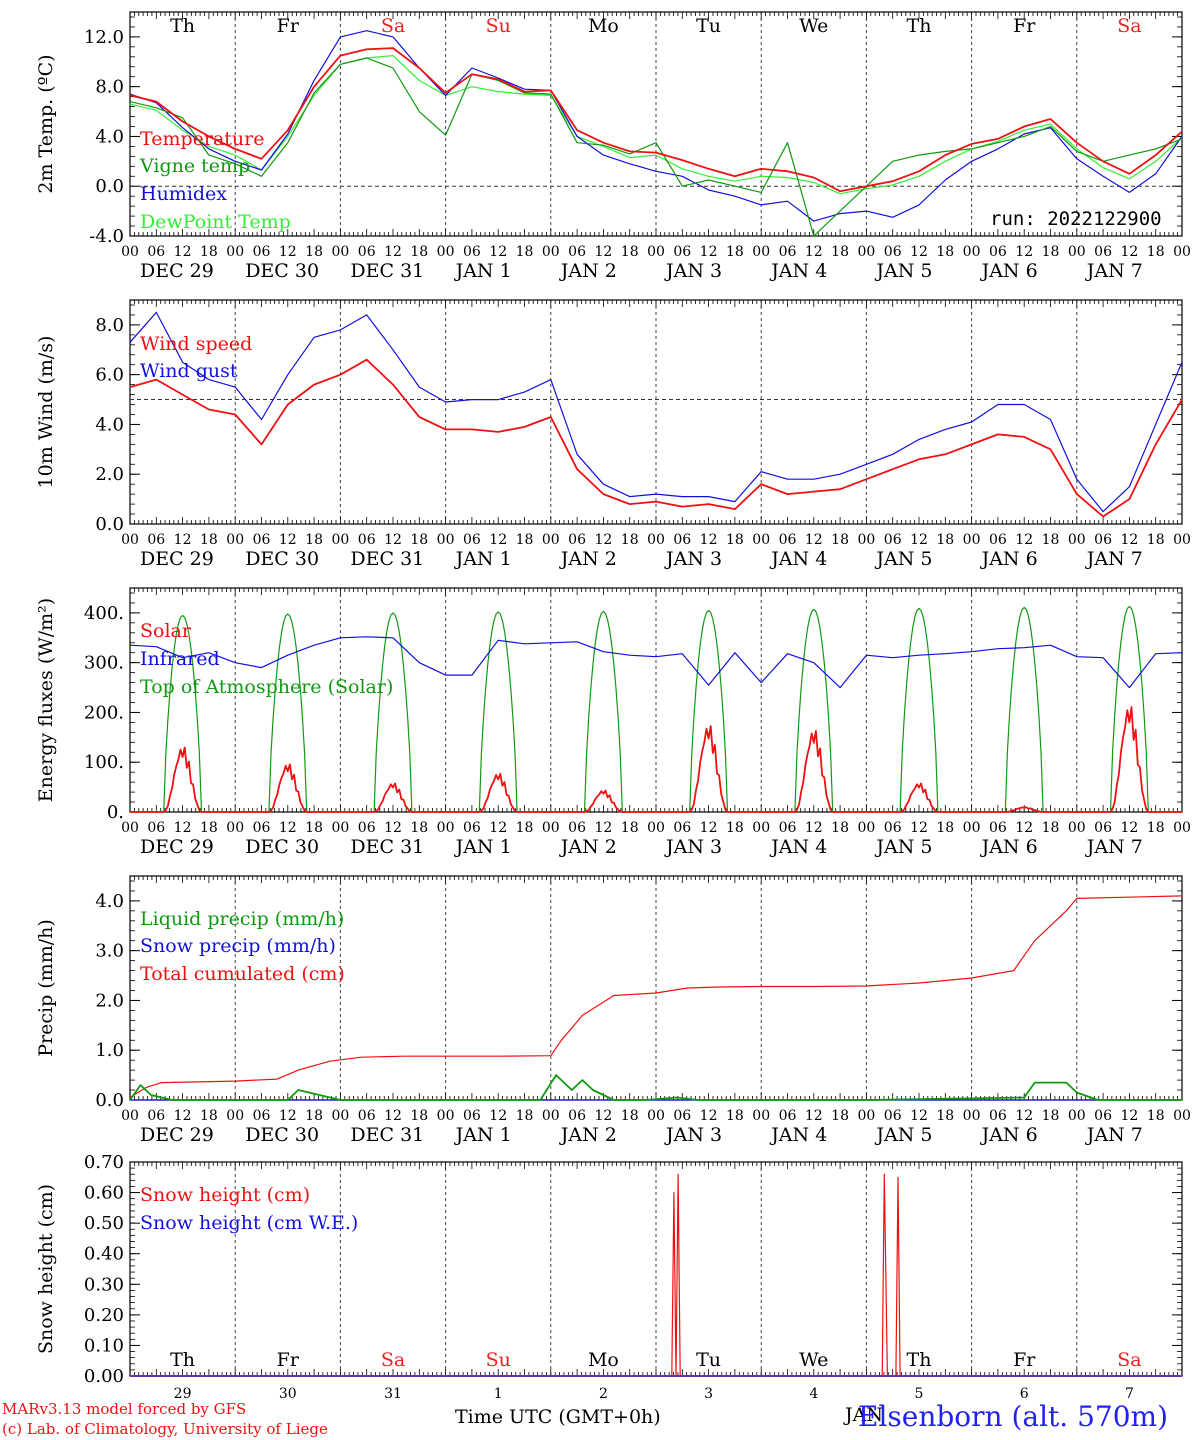 The image size is (1194, 1440). I want to click on y-tick-label: 8.0, so click(109, 87).